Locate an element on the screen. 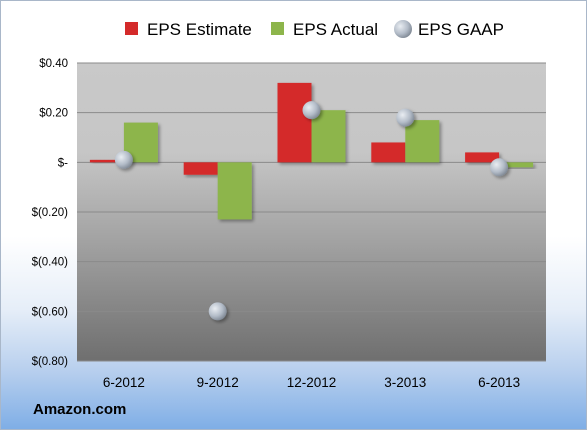 The image size is (587, 431). x-category-label: 6-2013 is located at coordinates (499, 382).